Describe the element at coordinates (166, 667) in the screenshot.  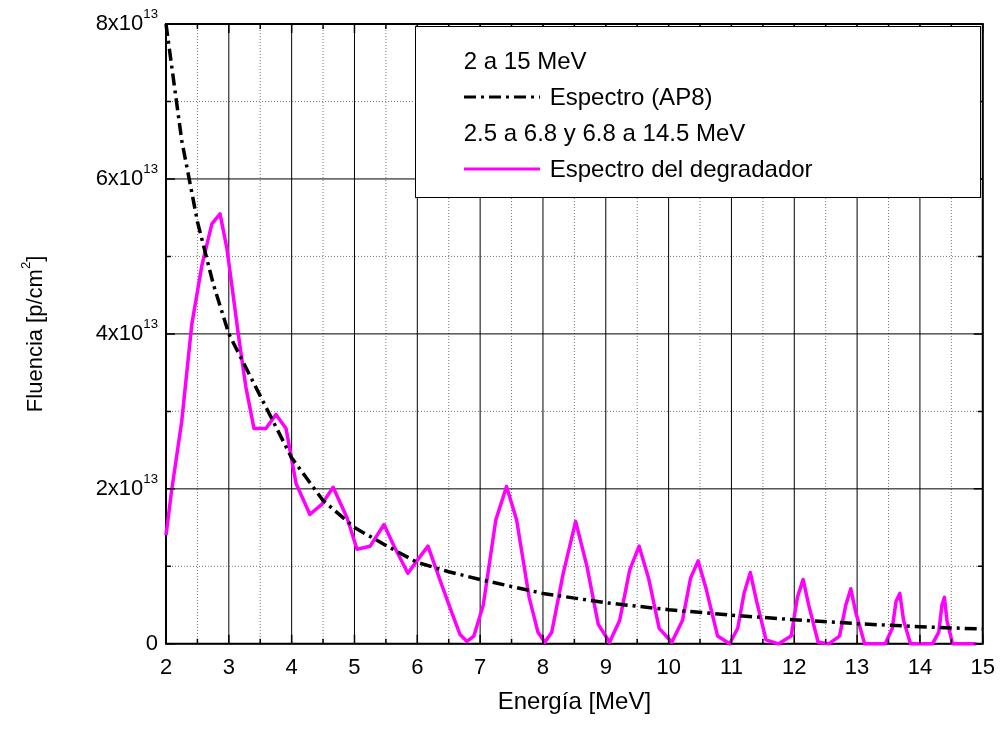
I see `x-tick-label: 2` at that location.